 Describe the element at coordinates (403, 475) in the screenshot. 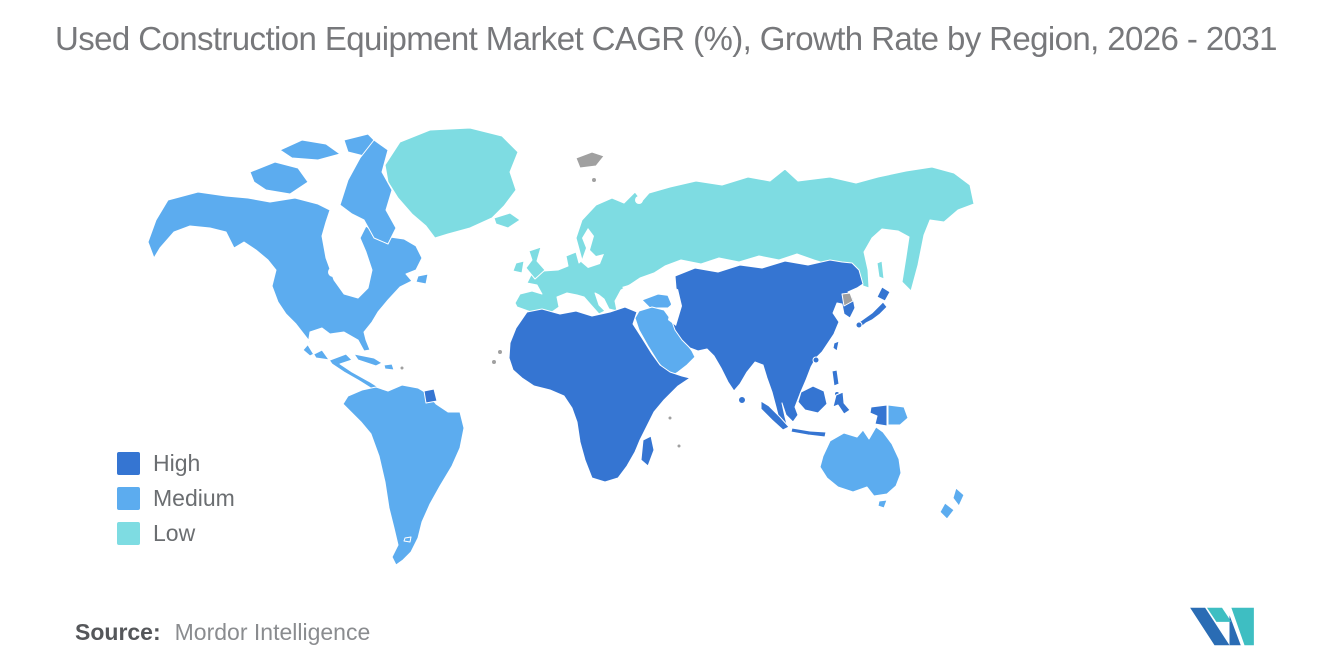

I see `region-south-america` at that location.